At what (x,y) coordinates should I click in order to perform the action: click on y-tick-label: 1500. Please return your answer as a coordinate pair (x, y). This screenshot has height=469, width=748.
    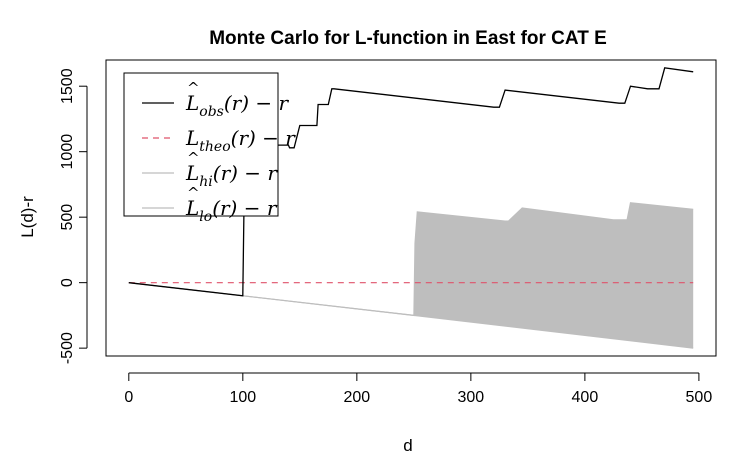
    Looking at the image, I should click on (67, 86).